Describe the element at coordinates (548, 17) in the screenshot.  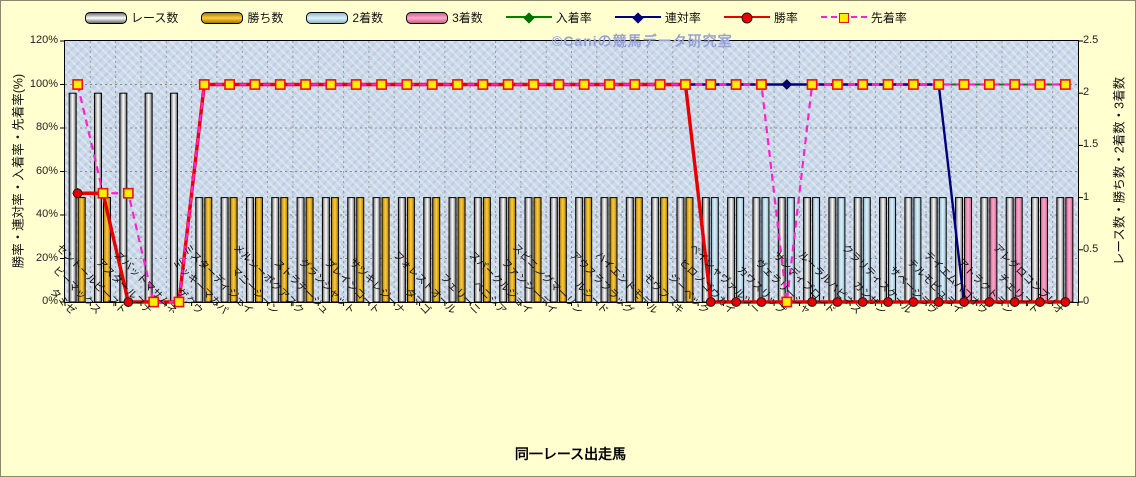
I see `legend-item: 入着率` at that location.